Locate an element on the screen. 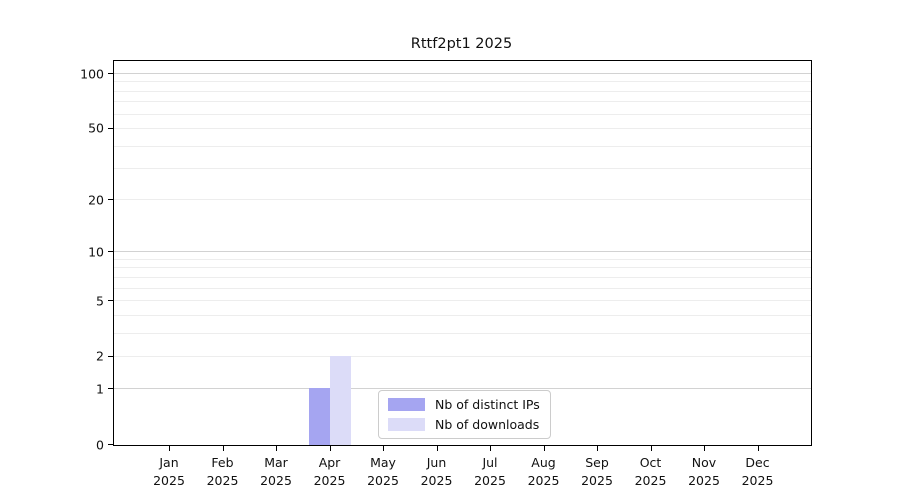 The width and height of the screenshot is (900, 500). chart-legend: Nb of distinct IPs Nb of downloads is located at coordinates (464, 414).